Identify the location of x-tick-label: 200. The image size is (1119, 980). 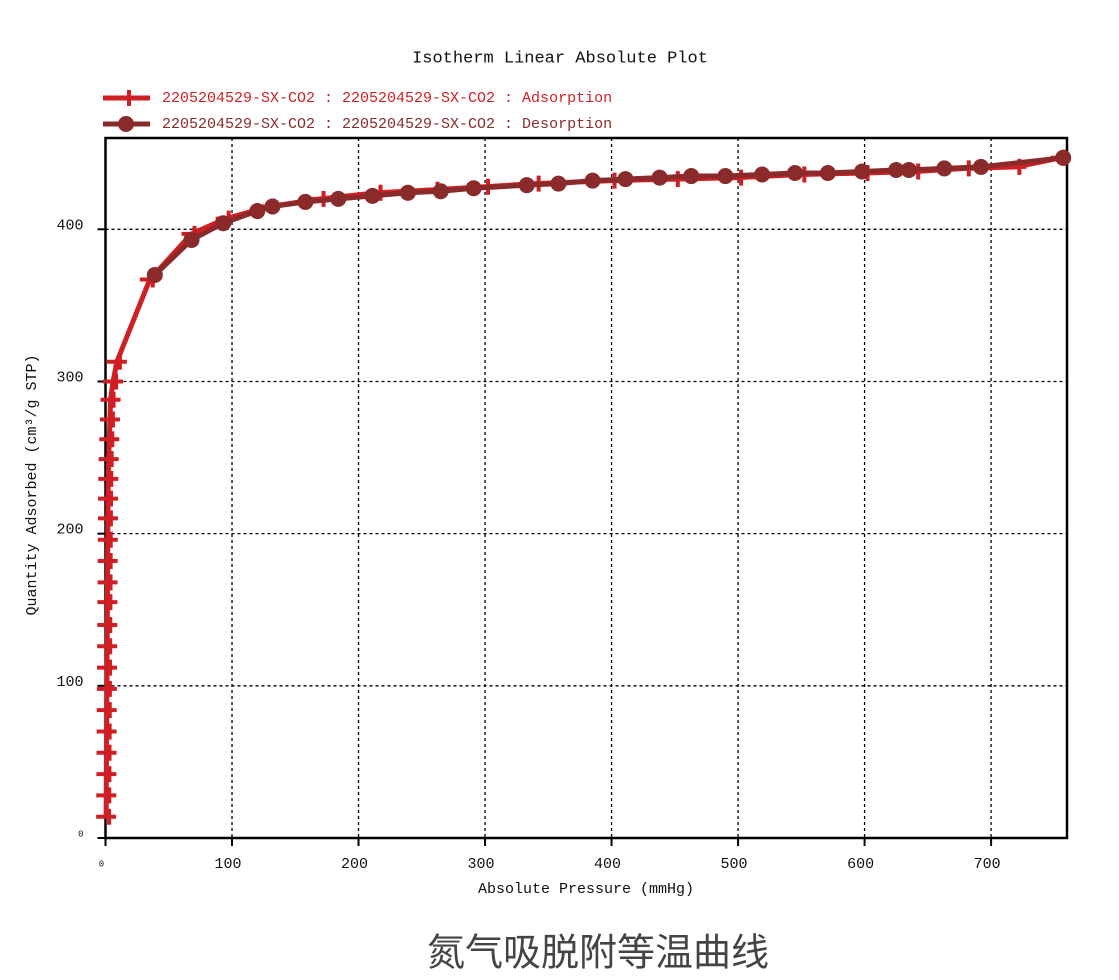
(354, 864).